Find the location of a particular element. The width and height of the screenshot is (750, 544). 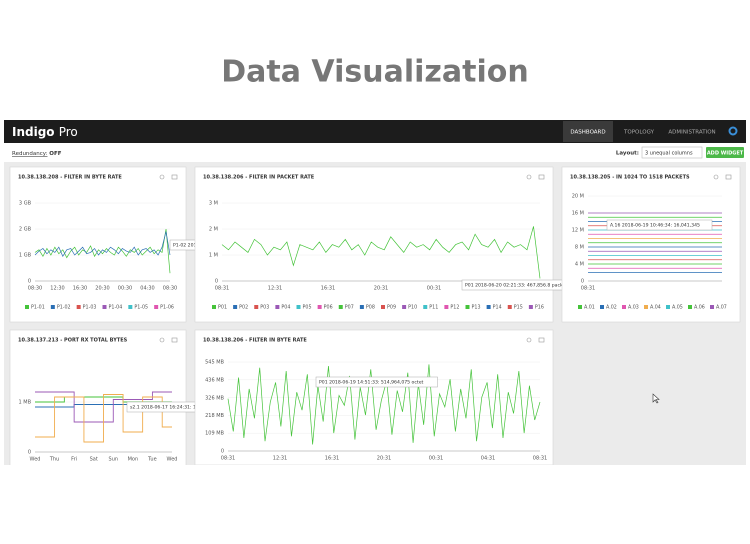

legend-label: P1-02 is located at coordinates (64, 308).